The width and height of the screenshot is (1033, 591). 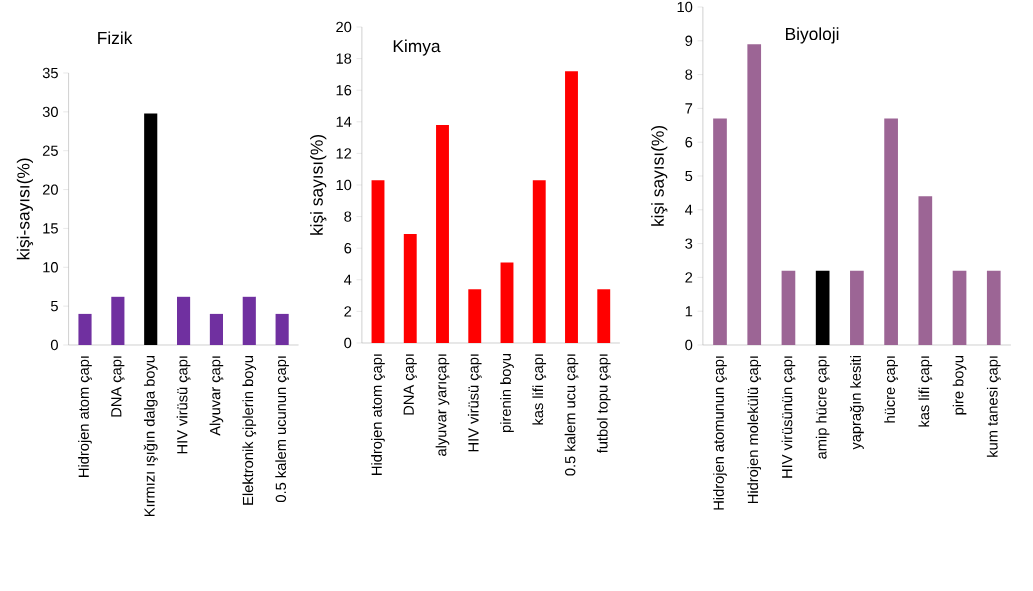 What do you see at coordinates (689, 311) in the screenshot?
I see `y-tick-label: 1` at bounding box center [689, 311].